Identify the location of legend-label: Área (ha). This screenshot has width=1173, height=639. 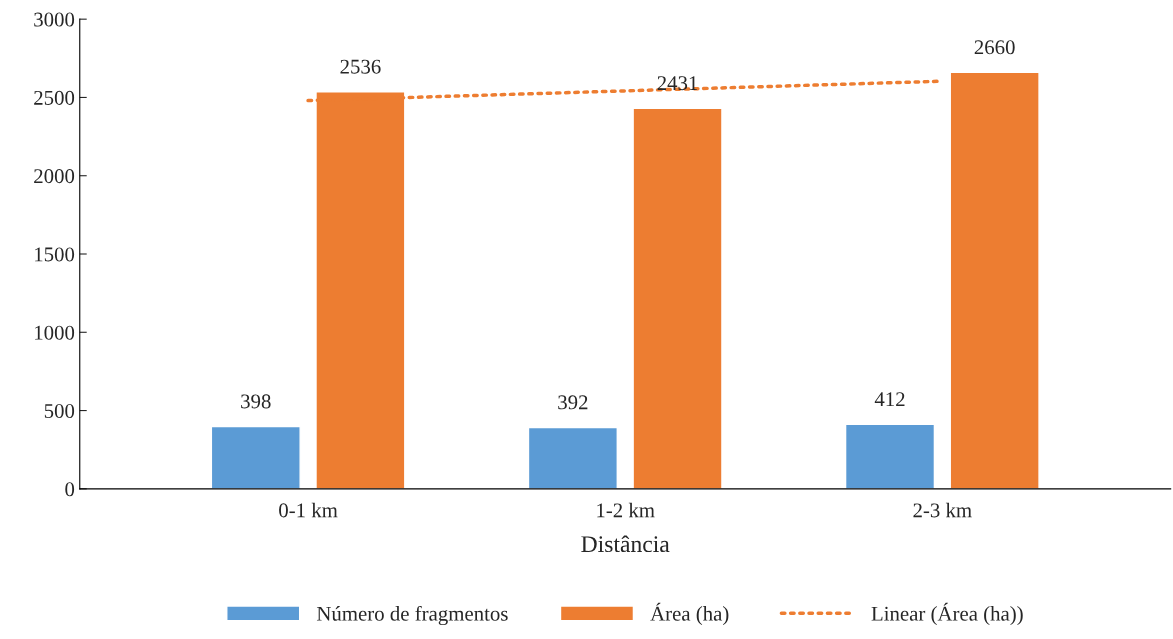
(689, 614).